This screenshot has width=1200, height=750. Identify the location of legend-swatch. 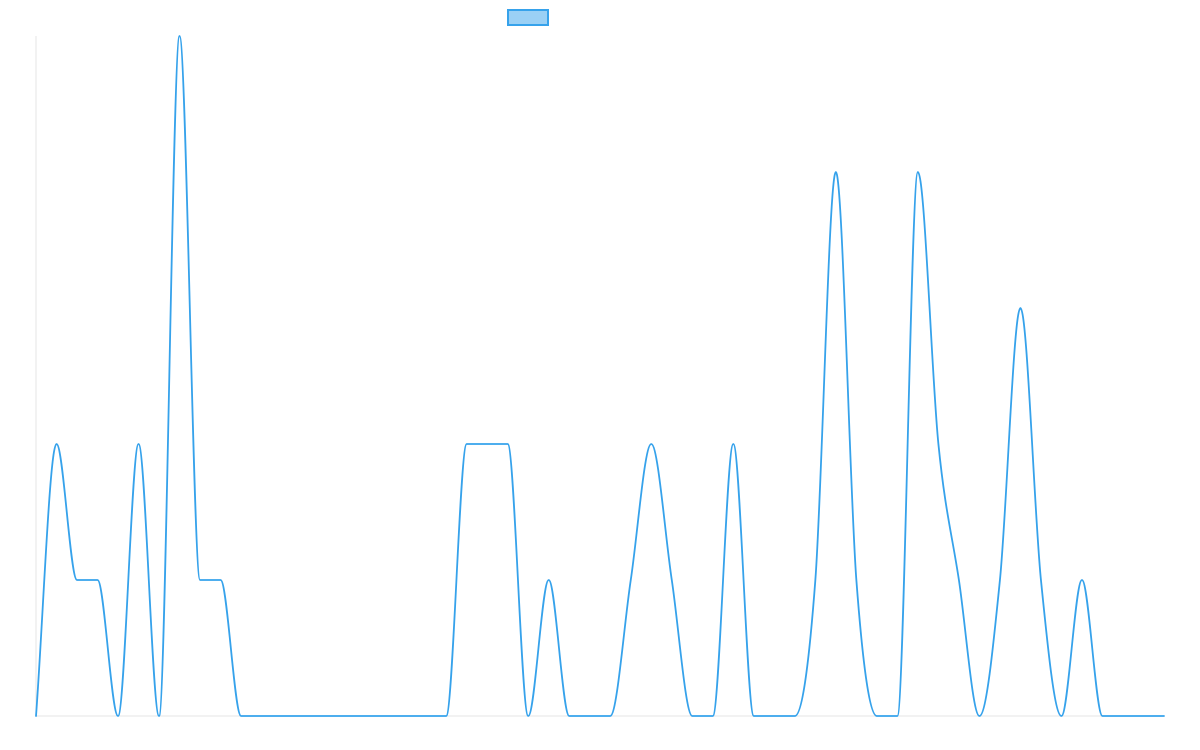
(528, 17).